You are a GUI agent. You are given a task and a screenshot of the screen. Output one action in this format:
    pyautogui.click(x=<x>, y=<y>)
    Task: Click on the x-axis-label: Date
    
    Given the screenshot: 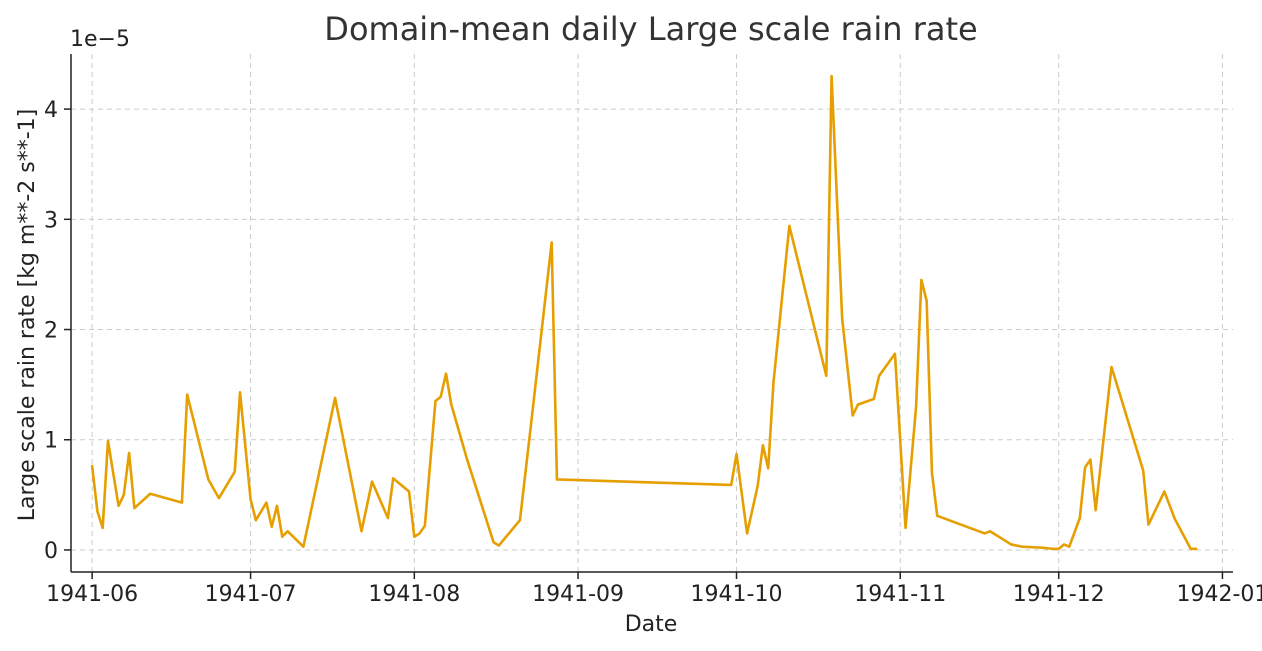 What is the action you would take?
    pyautogui.click(x=651, y=624)
    